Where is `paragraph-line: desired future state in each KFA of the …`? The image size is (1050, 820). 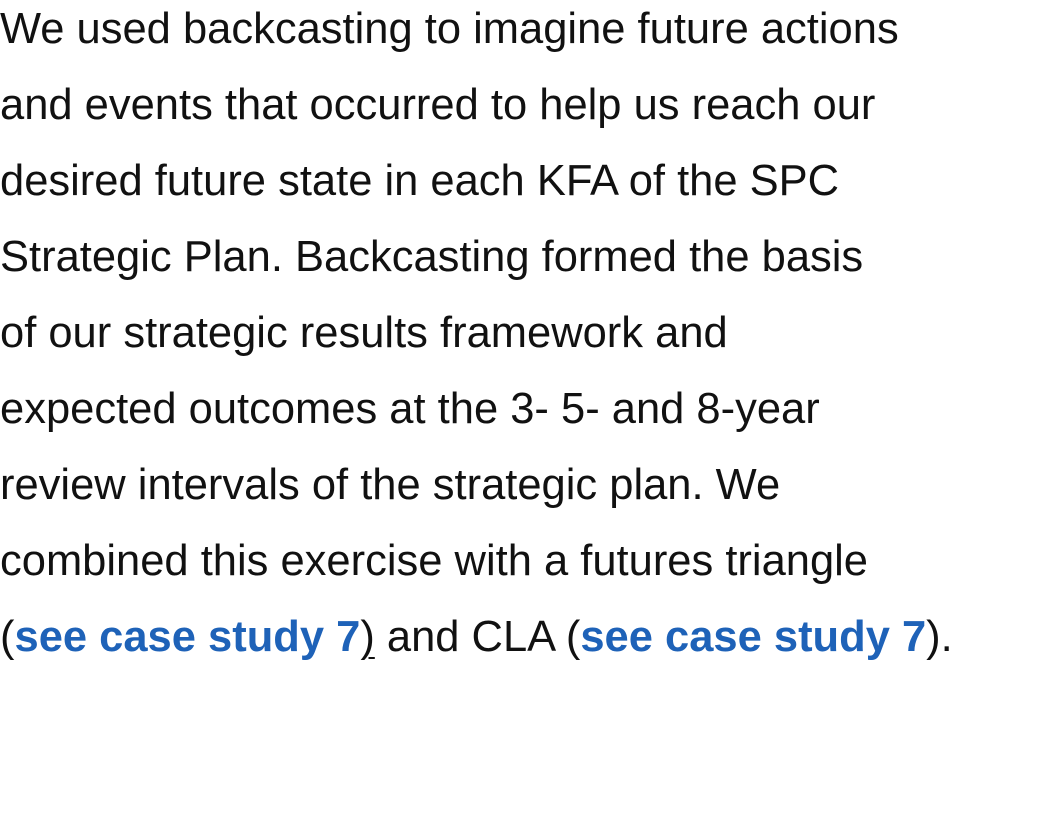
paragraph-line: desired future state in each KFA of the … is located at coordinates (420, 181).